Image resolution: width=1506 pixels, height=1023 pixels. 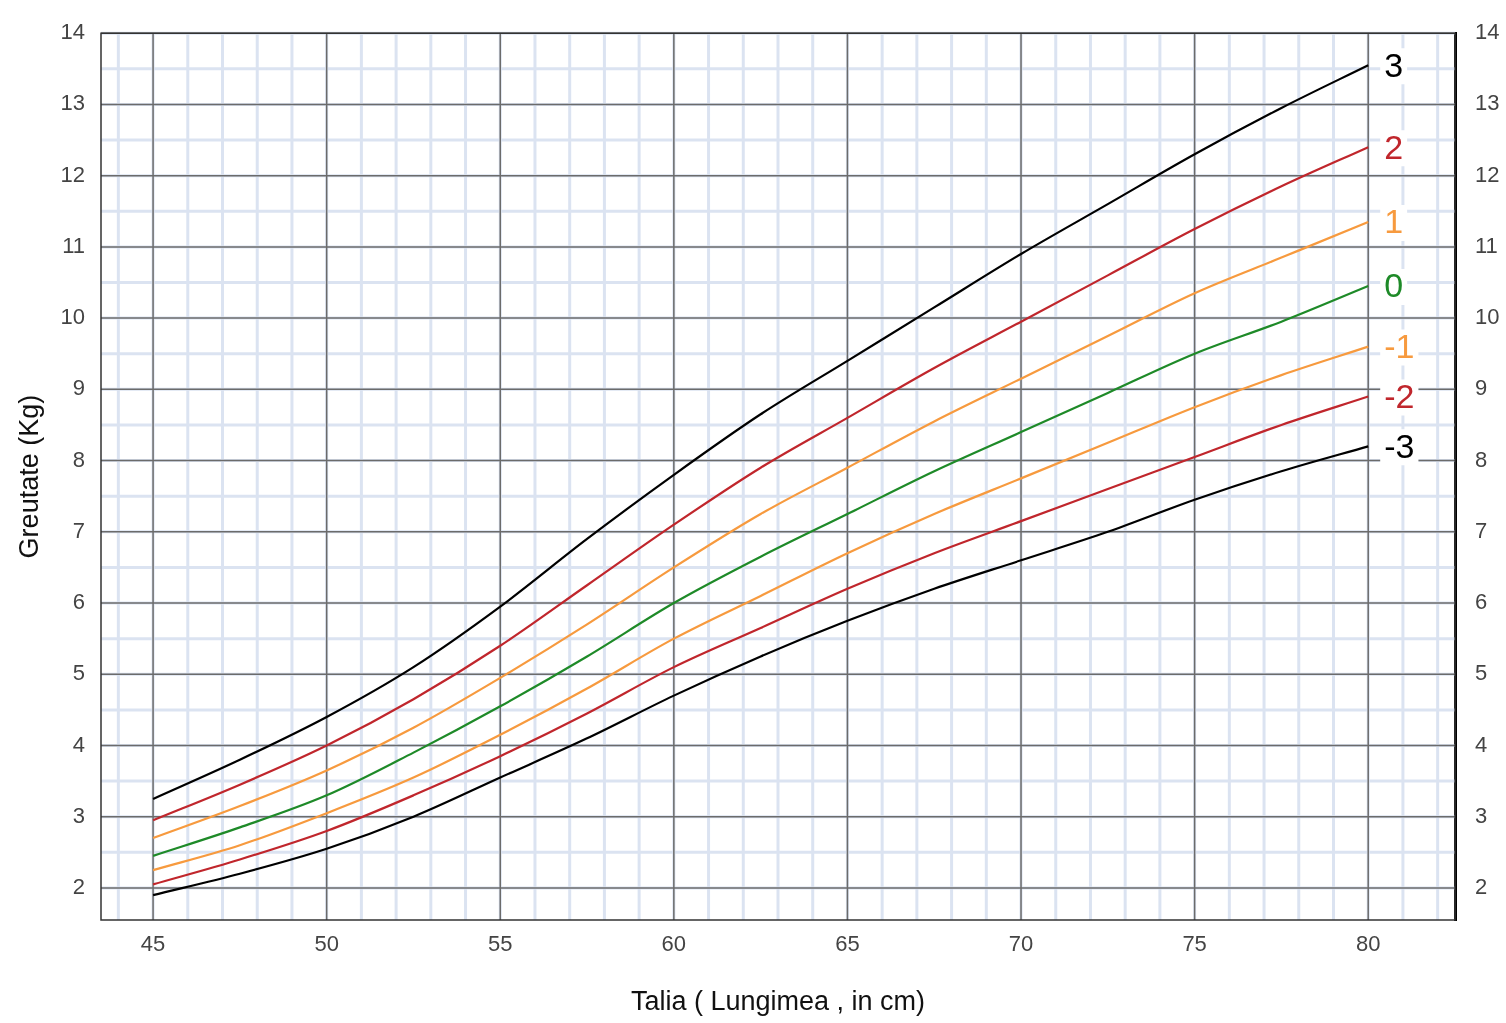 I want to click on y2-tick-label: 5, so click(x=1481, y=673).